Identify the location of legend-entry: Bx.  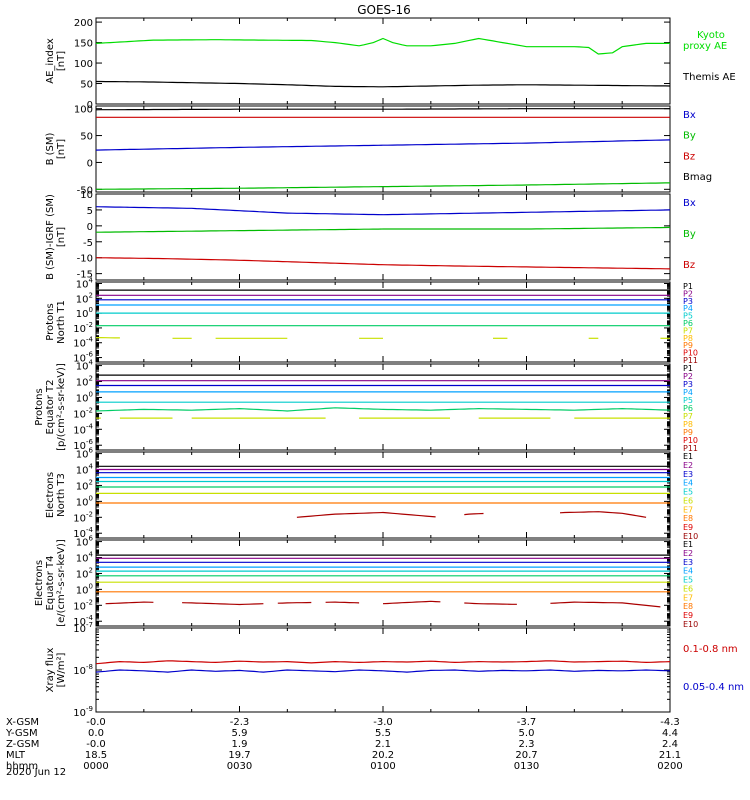
(689, 115).